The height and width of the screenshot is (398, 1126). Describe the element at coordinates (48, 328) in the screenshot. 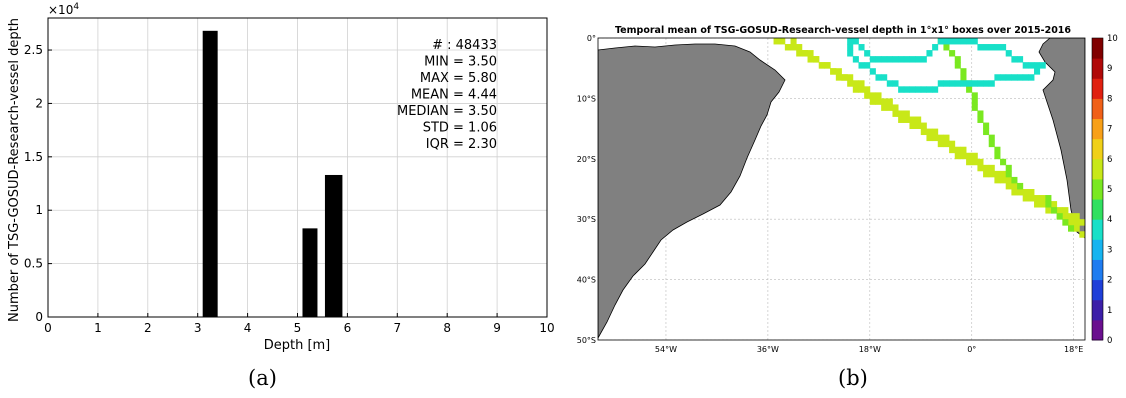

I see `x-tick-label: 0` at that location.